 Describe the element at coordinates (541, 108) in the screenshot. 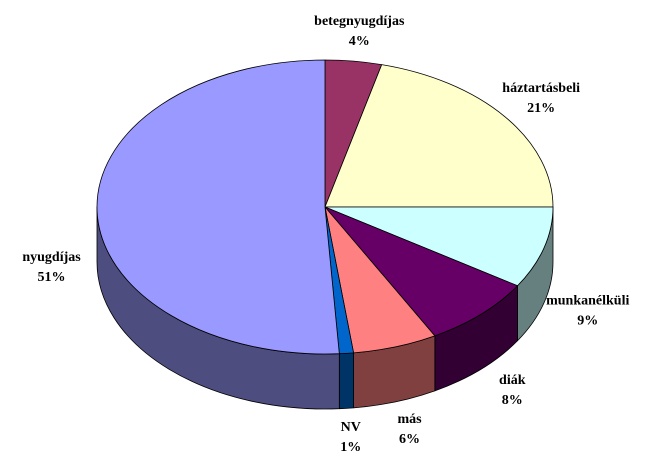

I see `slice-value-label: 21%` at that location.